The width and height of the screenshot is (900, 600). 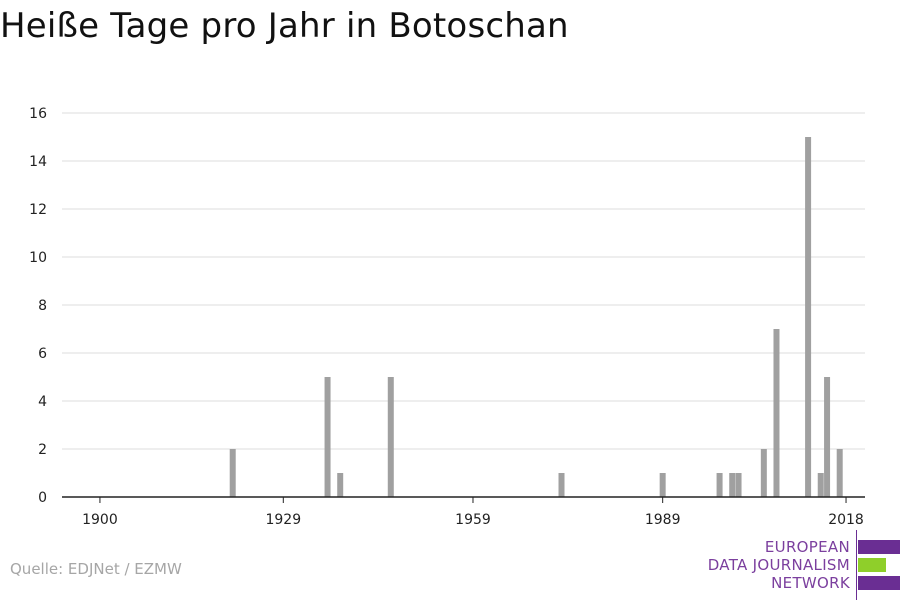 I want to click on y-tick-label: 0, so click(x=42, y=498).